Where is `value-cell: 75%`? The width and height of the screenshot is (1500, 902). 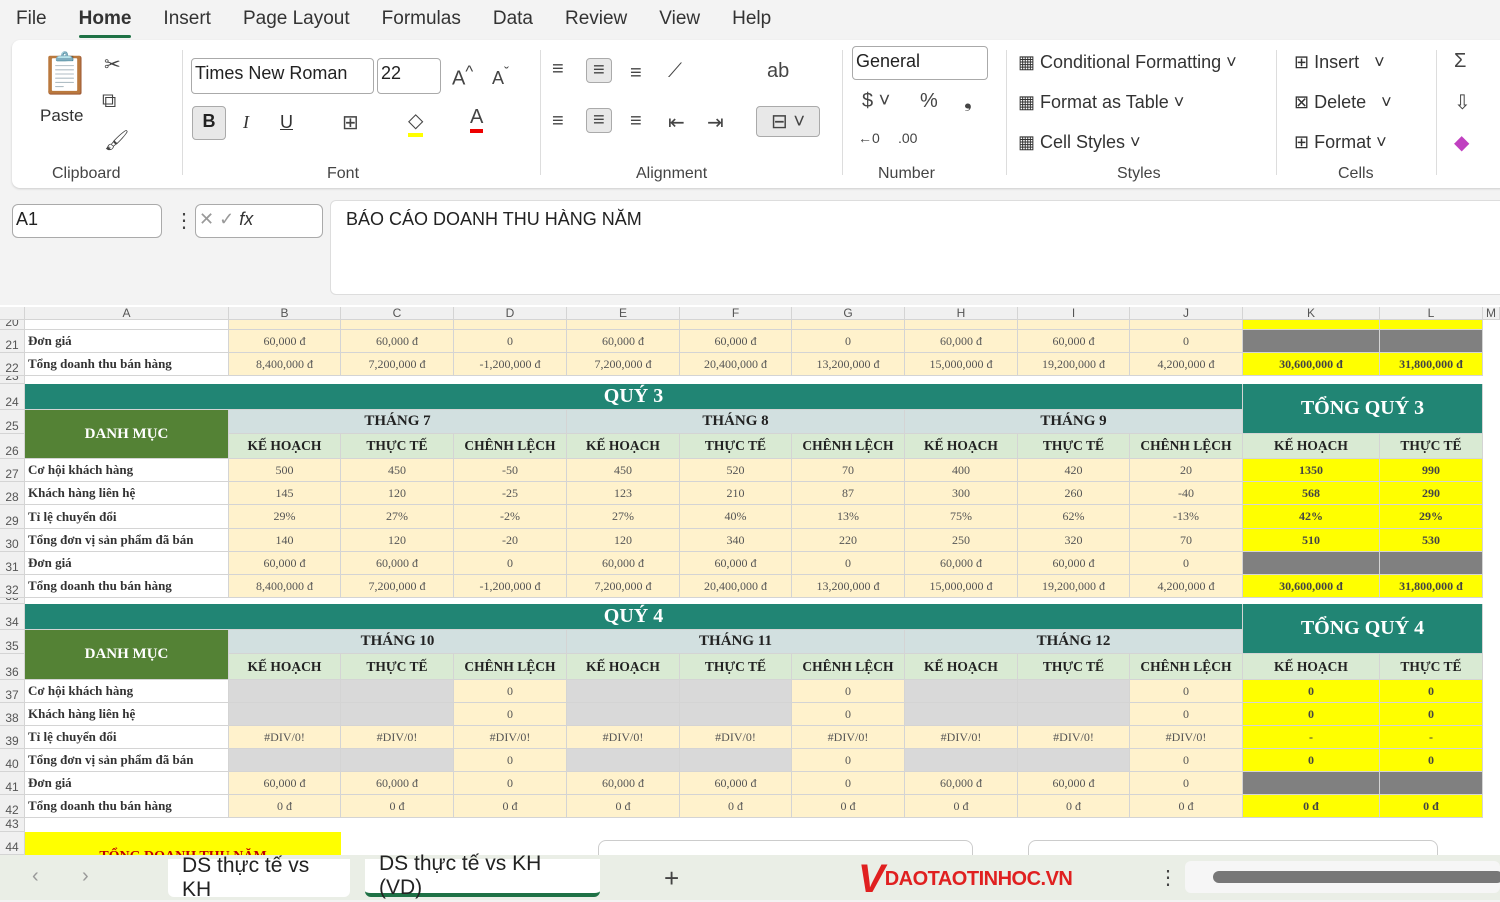
value-cell: 75% is located at coordinates (961, 517).